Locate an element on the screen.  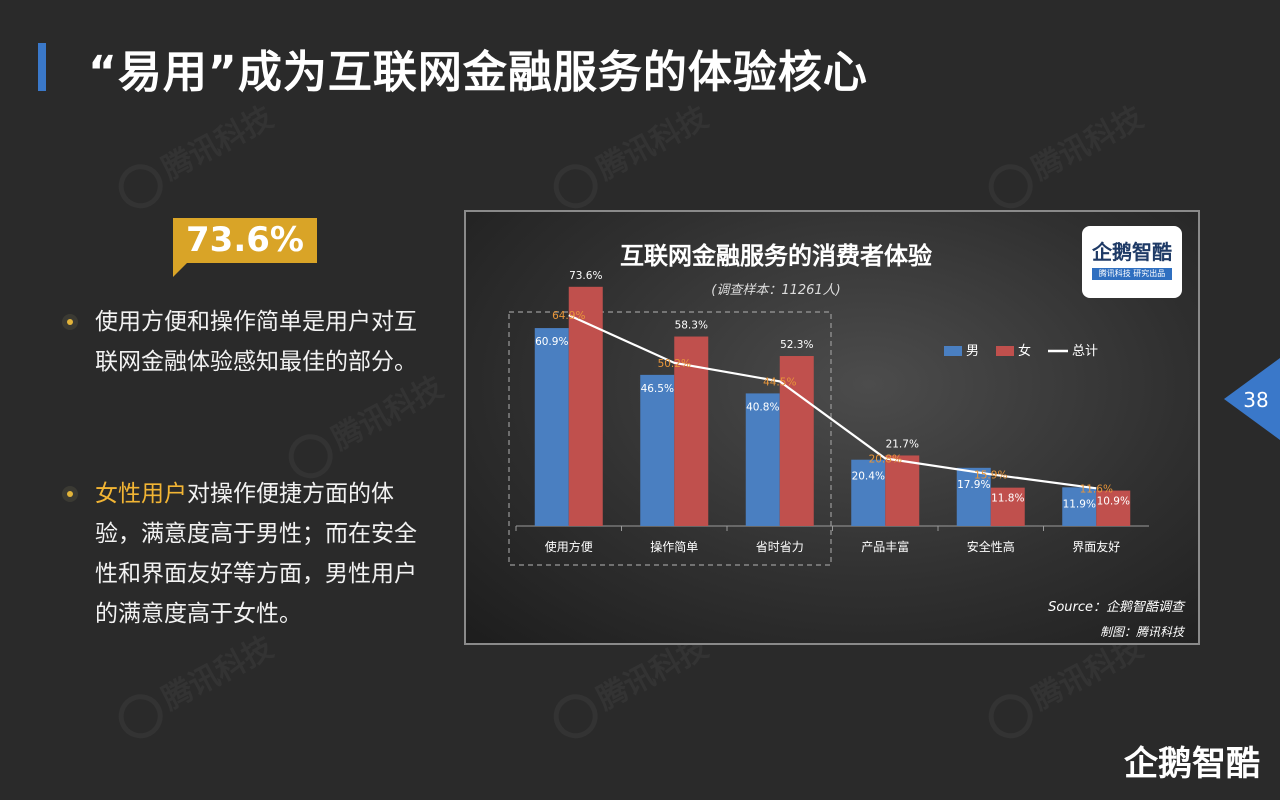
x-tick-label: 操作简单 is located at coordinates (674, 546).